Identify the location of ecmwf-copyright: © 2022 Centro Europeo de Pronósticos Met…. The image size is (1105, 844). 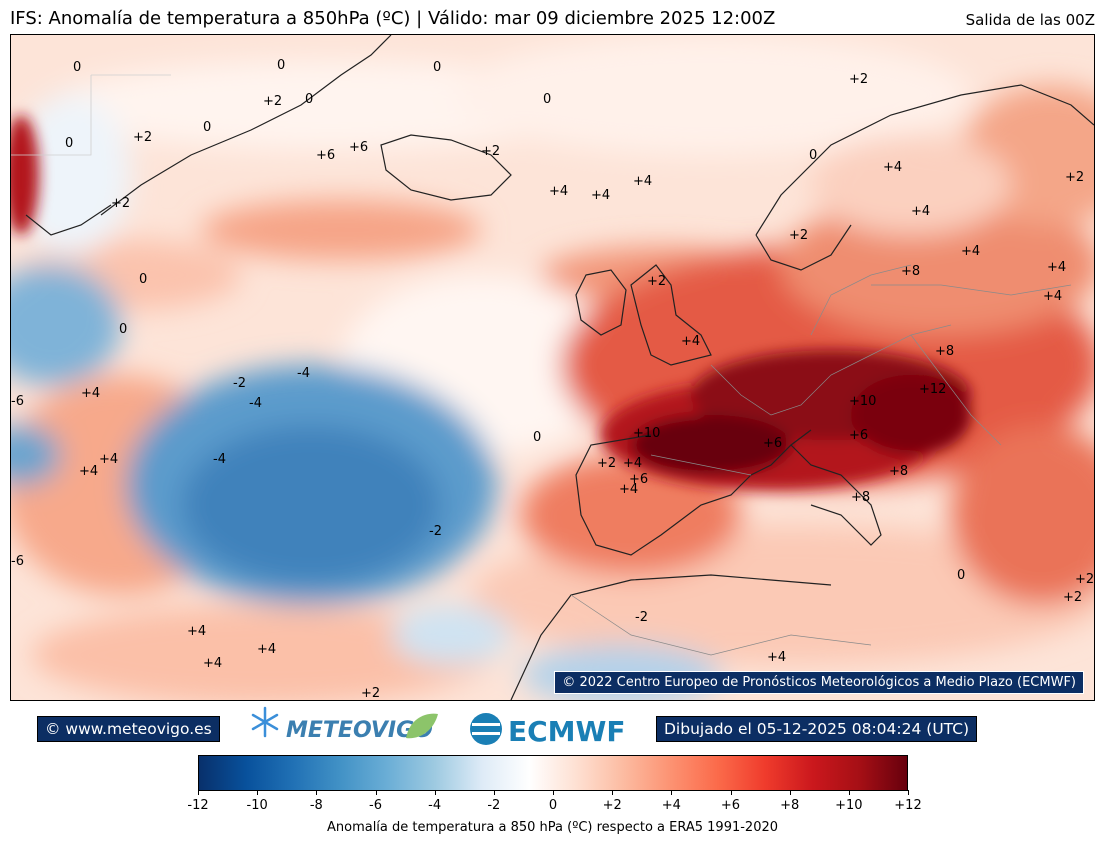
(819, 682).